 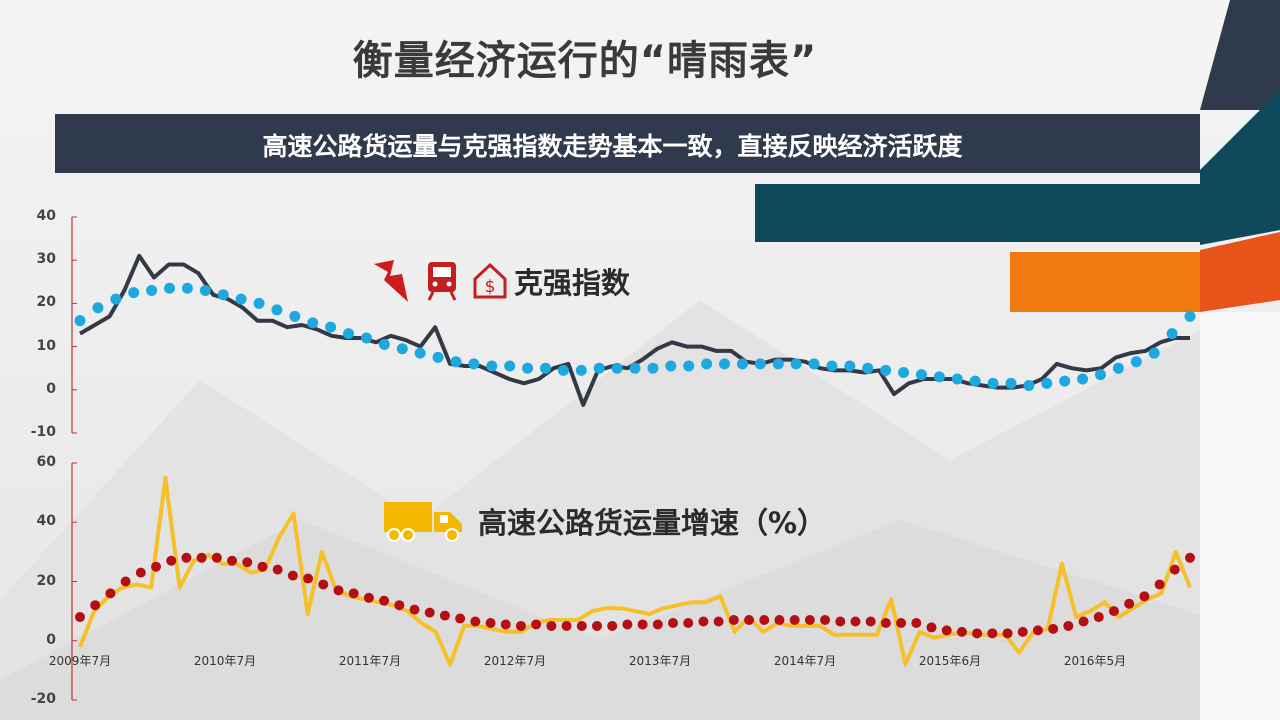 I want to click on teal-bar, so click(x=977, y=213).